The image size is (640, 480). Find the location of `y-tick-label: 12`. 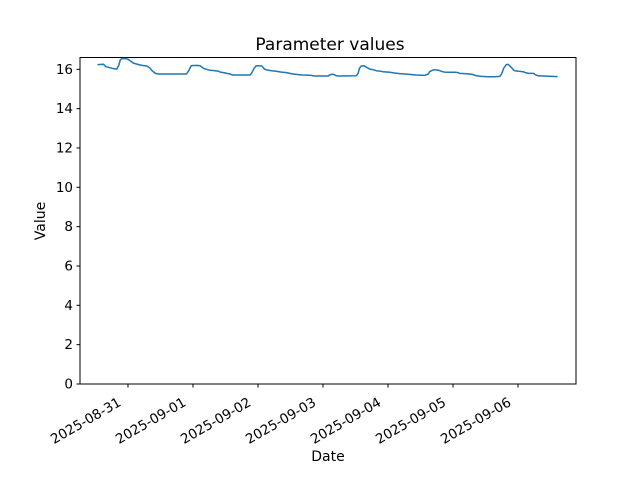

y-tick-label: 12 is located at coordinates (64, 148).